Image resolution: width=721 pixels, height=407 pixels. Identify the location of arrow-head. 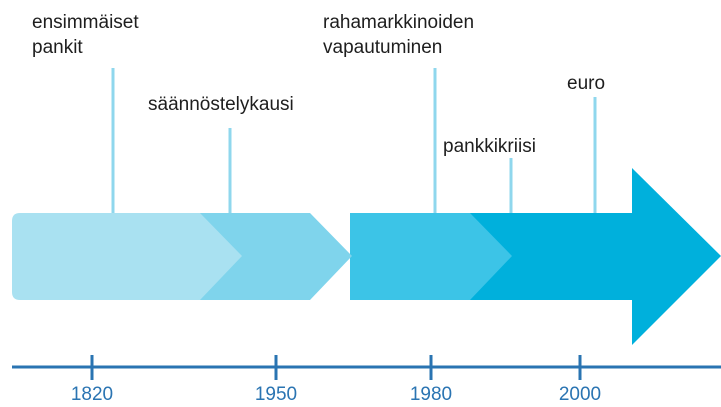
(676, 256).